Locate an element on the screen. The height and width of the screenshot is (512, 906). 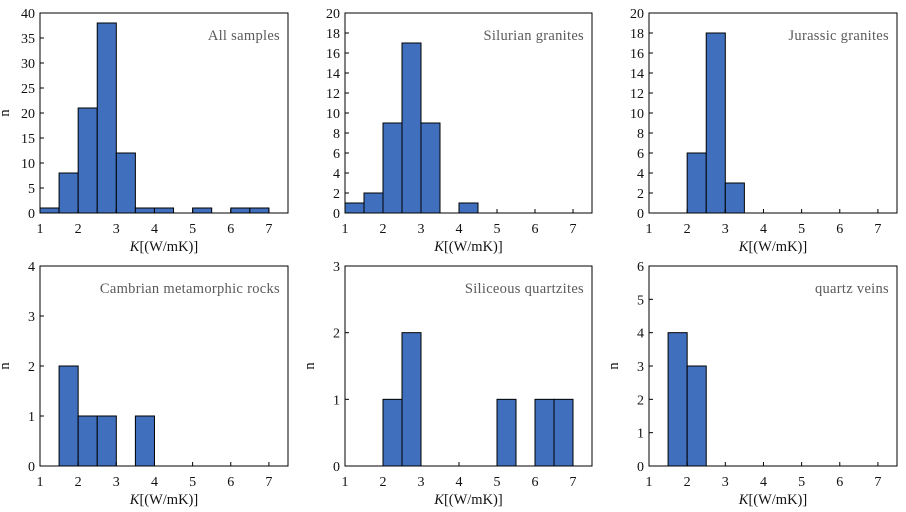
y-tick-label: 12 is located at coordinates (333, 94).